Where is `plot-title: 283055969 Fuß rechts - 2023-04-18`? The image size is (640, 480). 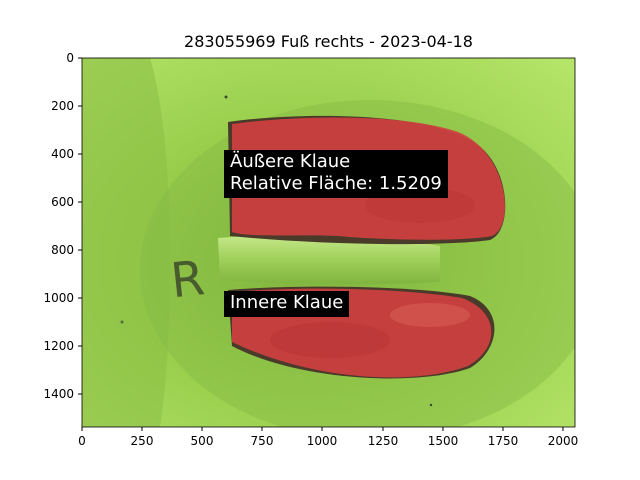
plot-title: 283055969 Fuß rechts - 2023-04-18 is located at coordinates (328, 41).